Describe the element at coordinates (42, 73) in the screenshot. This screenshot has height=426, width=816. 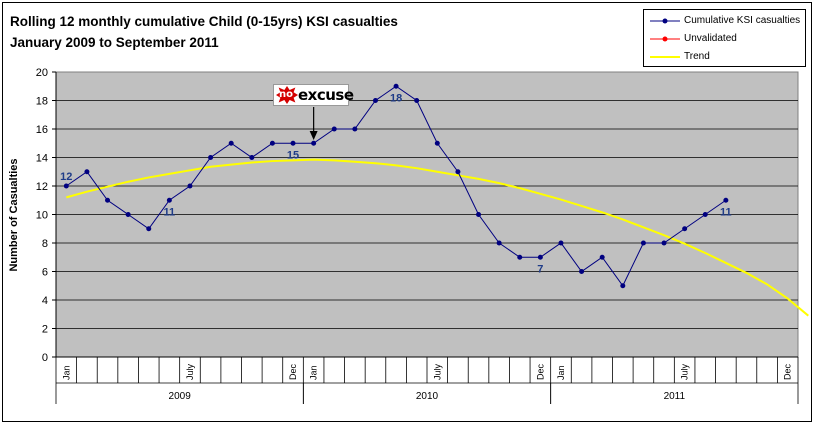
I see `y-tick-label: 20` at that location.